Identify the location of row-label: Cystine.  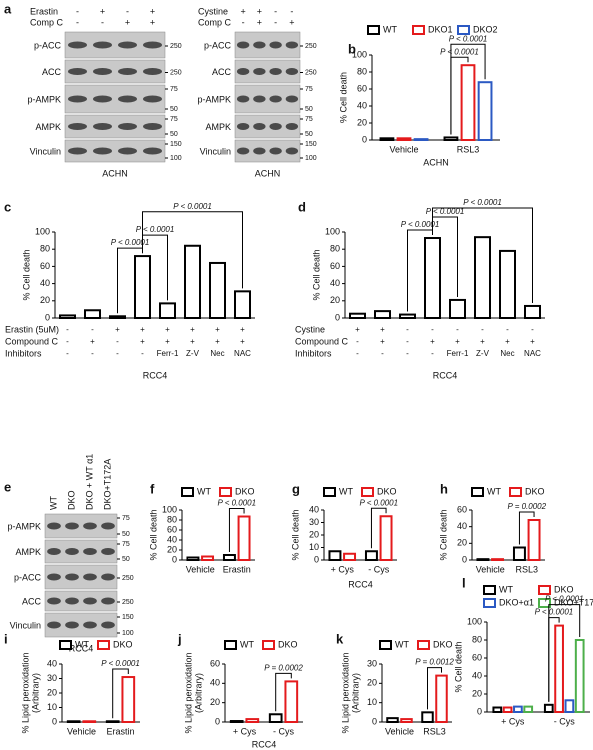
(310, 329).